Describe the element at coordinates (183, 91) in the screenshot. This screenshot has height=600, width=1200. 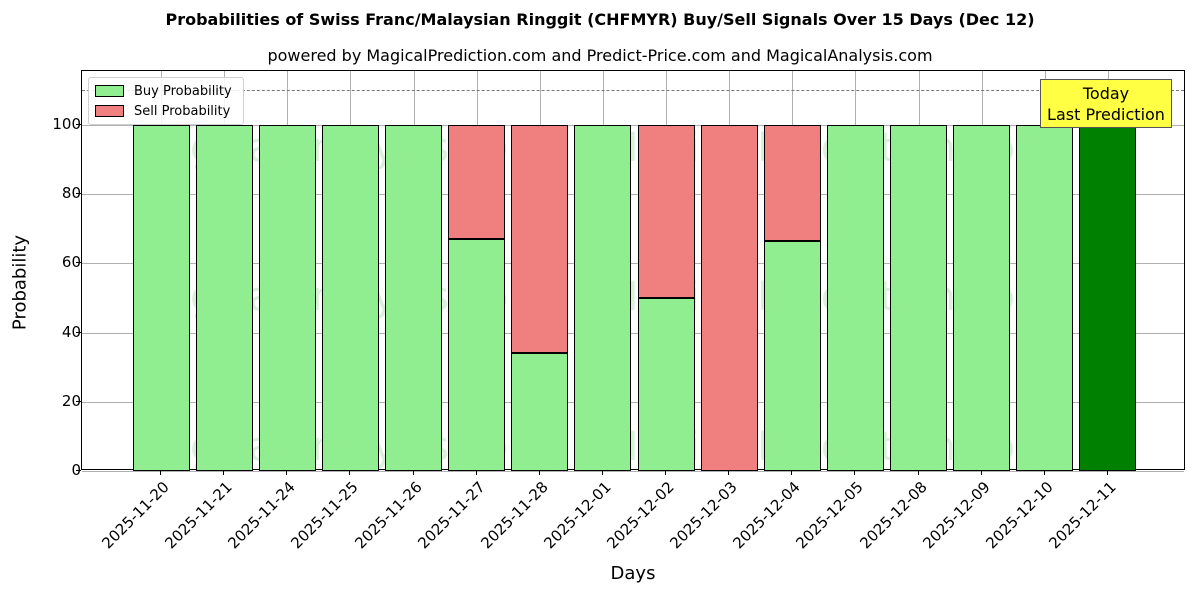
I see `legend-label-buy: Buy Probability` at that location.